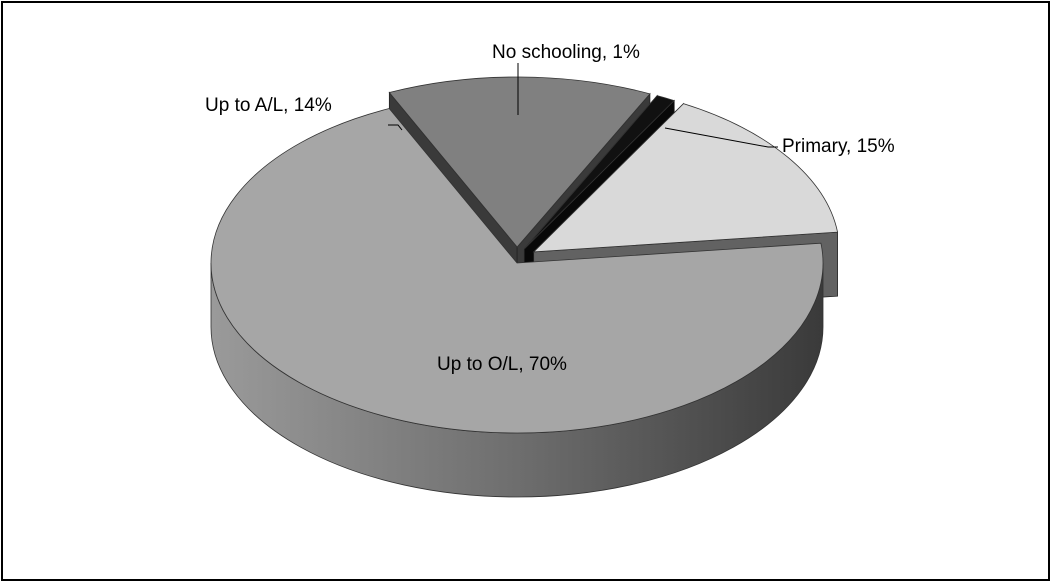 The height and width of the screenshot is (581, 1054). I want to click on data-label-up-to-ol: Up to O/L, 70%, so click(502, 364).